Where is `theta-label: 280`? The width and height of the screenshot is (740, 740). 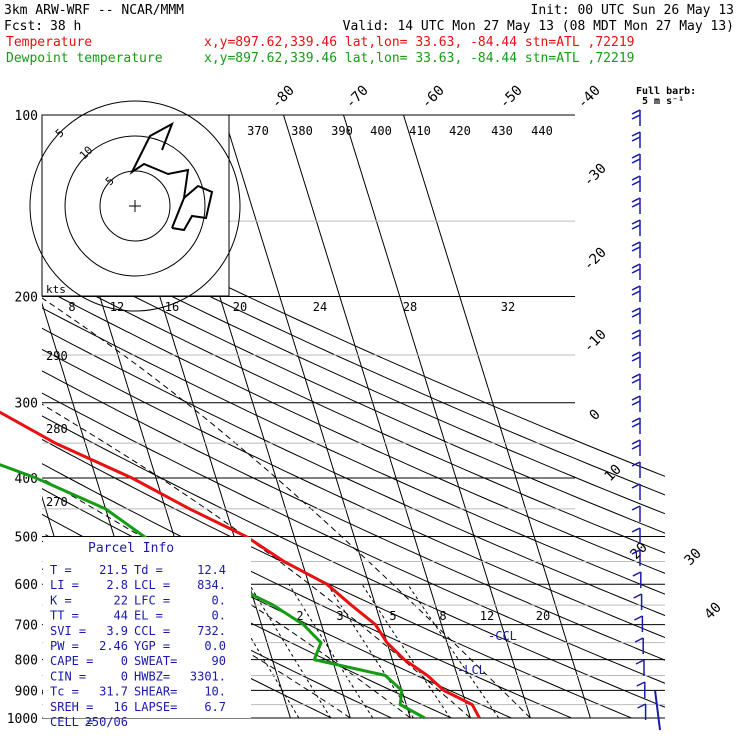 theta-label: 280 is located at coordinates (57, 429).